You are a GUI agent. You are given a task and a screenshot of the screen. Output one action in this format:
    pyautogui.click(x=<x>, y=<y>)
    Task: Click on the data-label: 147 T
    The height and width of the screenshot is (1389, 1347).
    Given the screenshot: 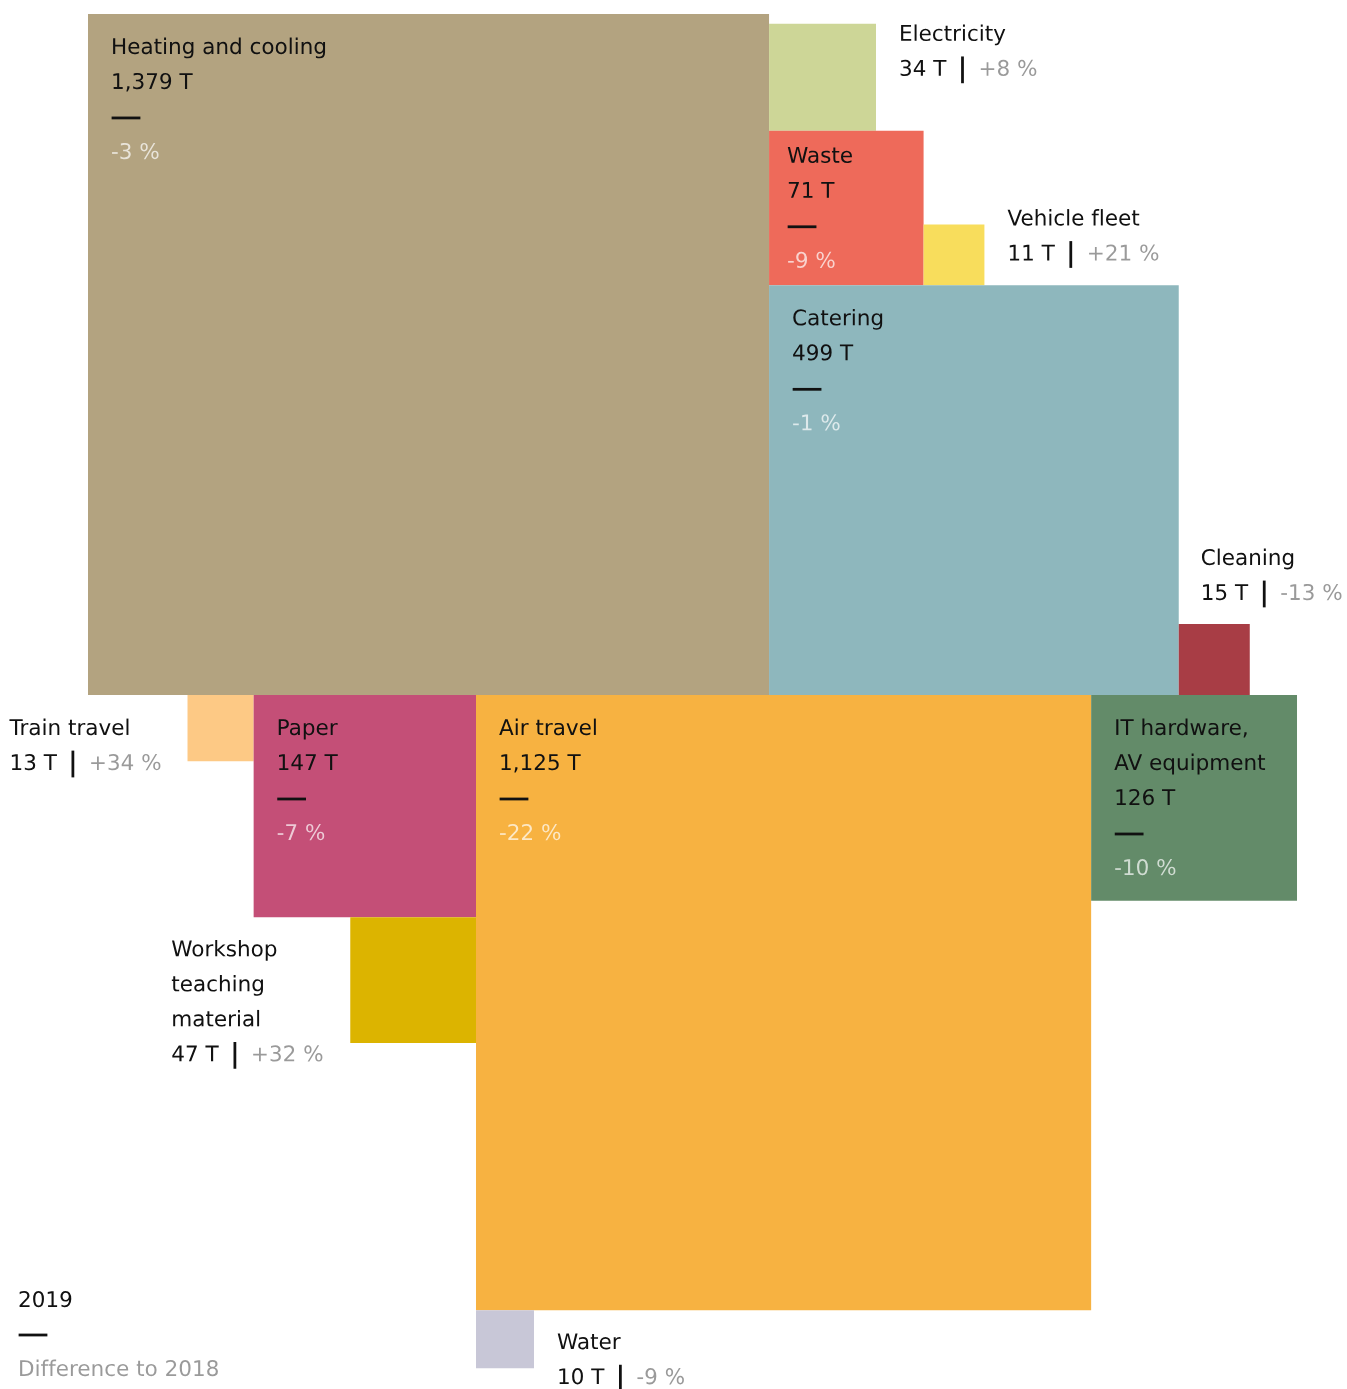 What is the action you would take?
    pyautogui.click(x=308, y=762)
    